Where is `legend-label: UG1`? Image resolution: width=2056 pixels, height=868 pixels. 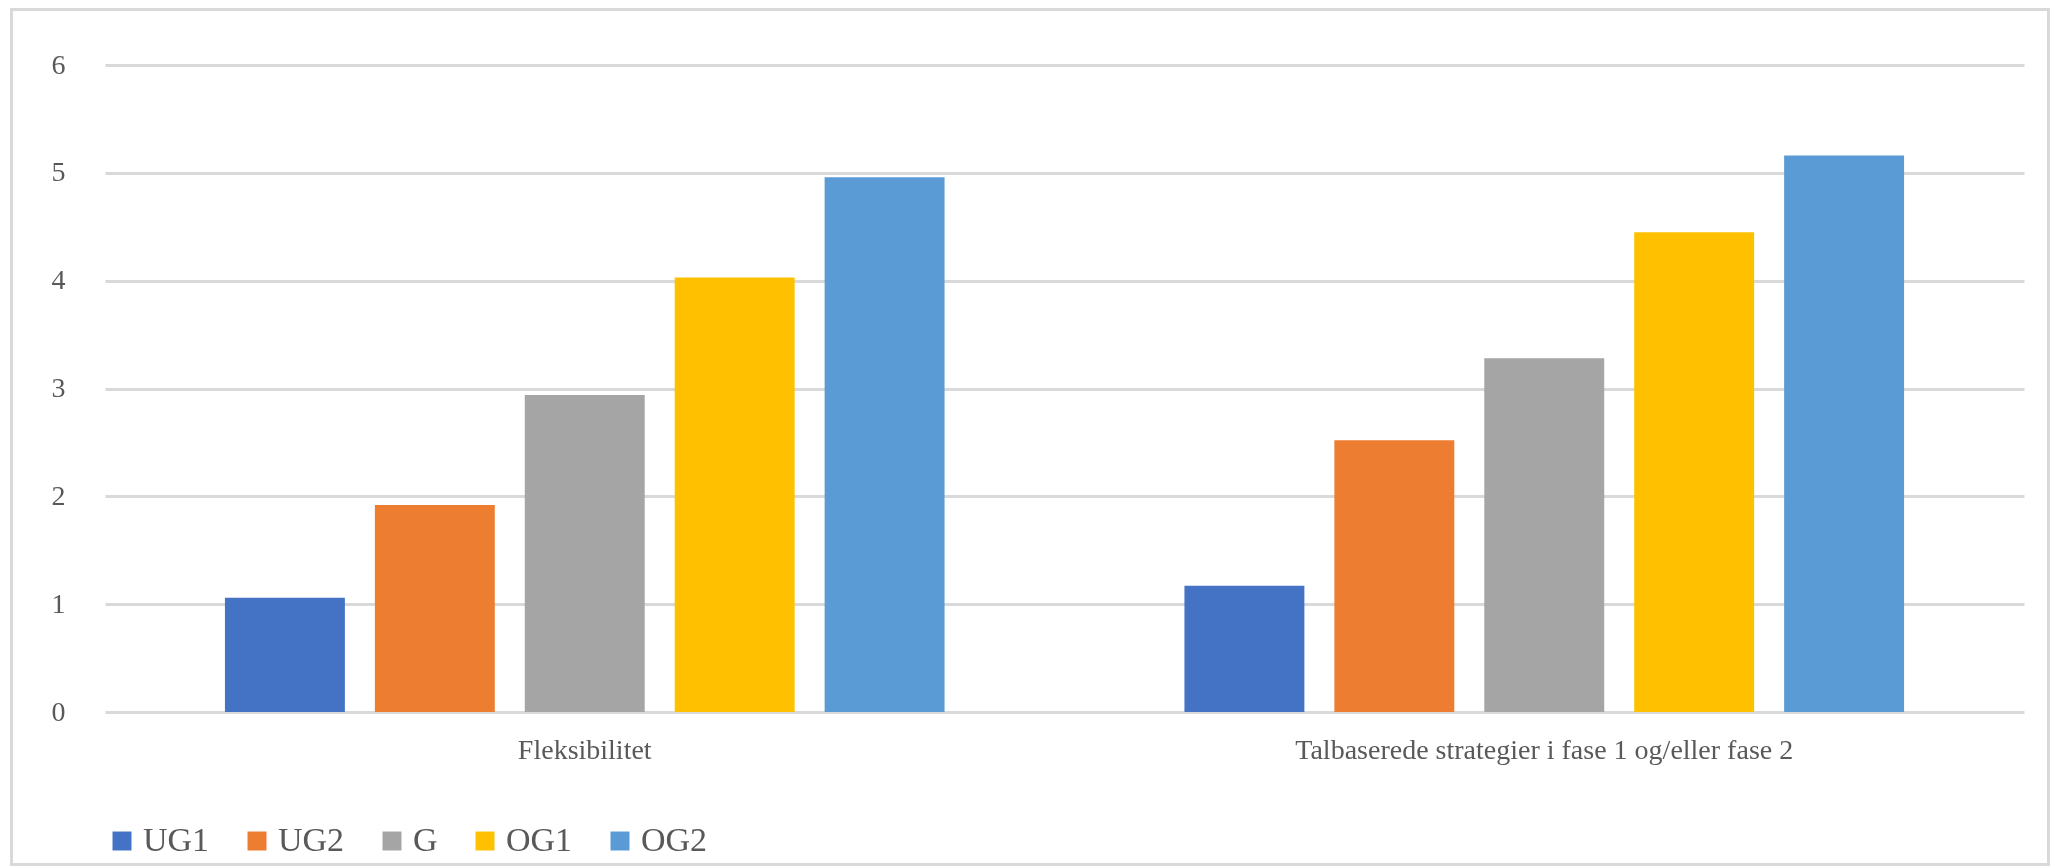
legend-label: UG1 is located at coordinates (176, 839).